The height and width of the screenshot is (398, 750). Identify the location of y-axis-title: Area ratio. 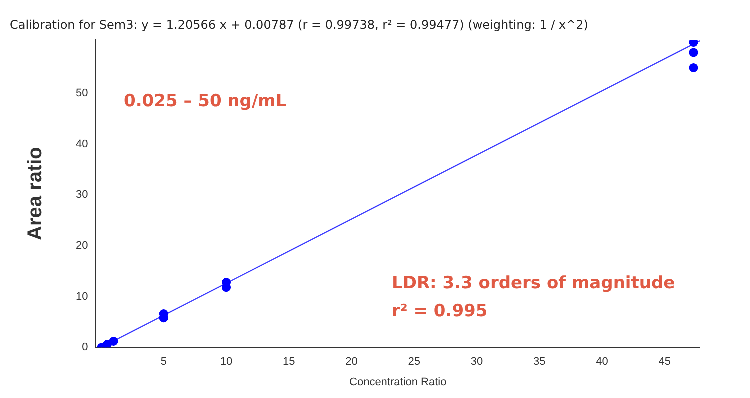
(35, 193).